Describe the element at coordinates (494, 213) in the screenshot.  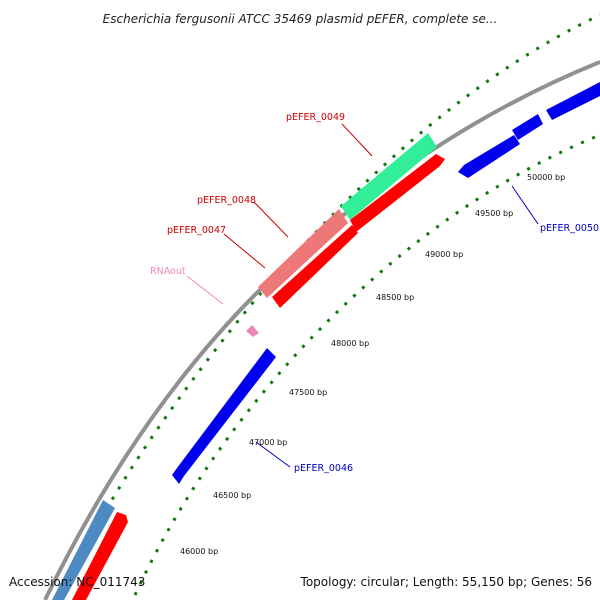
I see `tick-label-49500: 49500 bp` at that location.